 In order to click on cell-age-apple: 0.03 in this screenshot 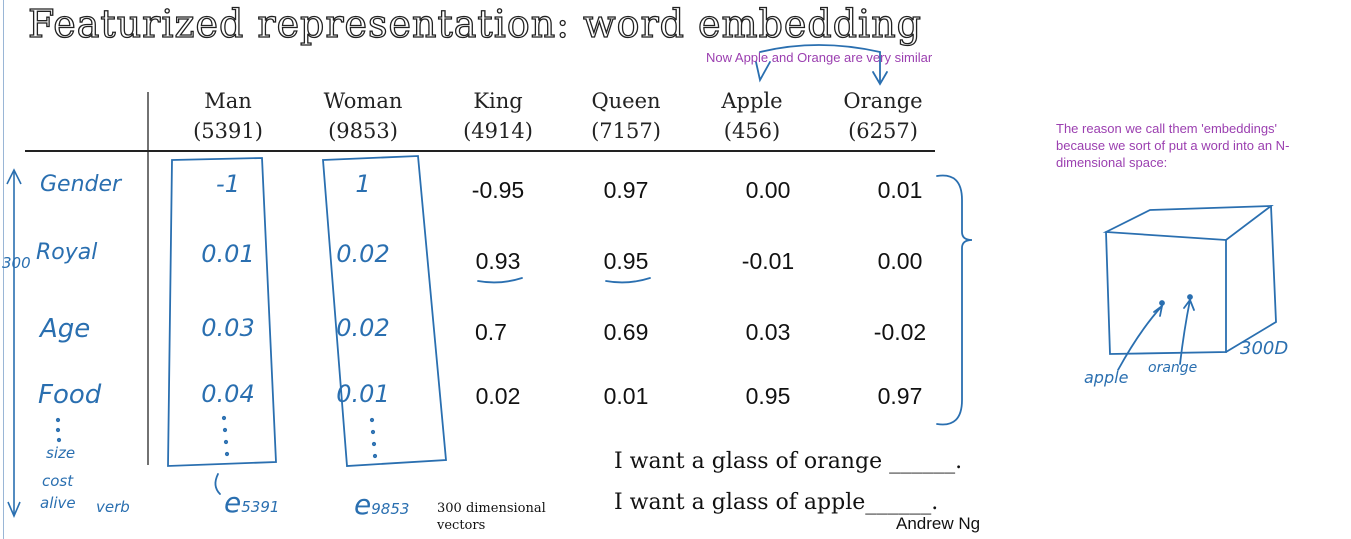, I will do `click(768, 332)`.